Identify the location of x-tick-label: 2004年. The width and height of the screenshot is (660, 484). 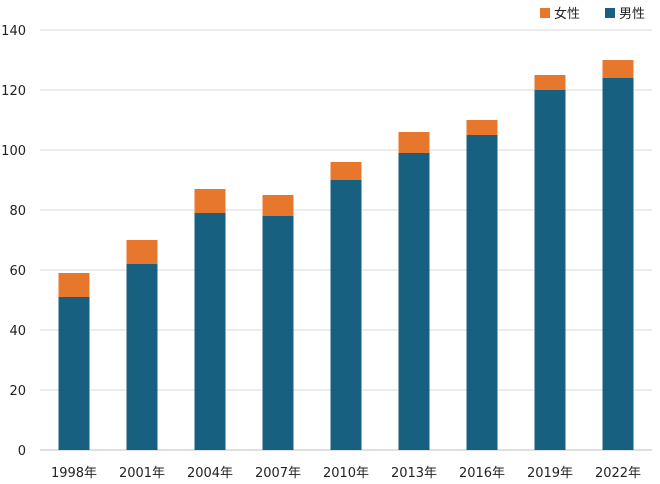
(210, 473).